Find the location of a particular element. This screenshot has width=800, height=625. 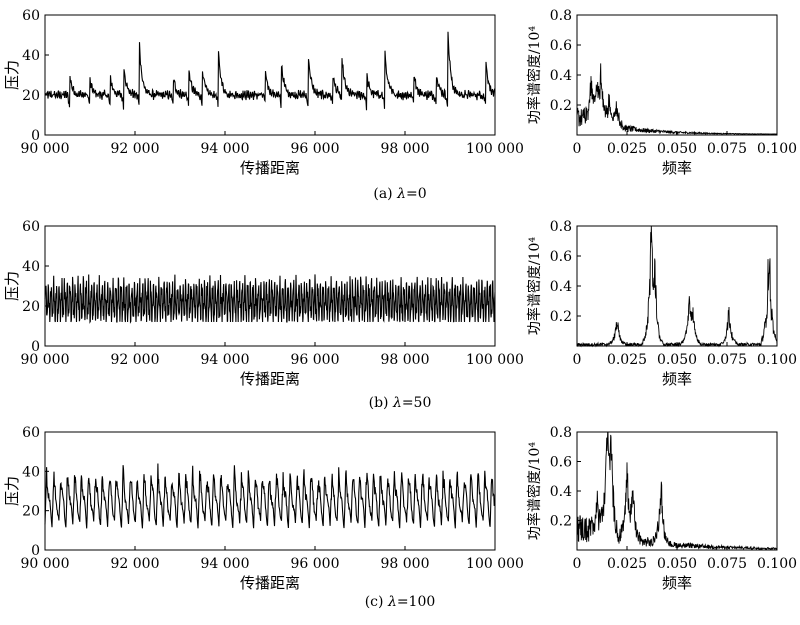

caption-value: =100 is located at coordinates (416, 602).